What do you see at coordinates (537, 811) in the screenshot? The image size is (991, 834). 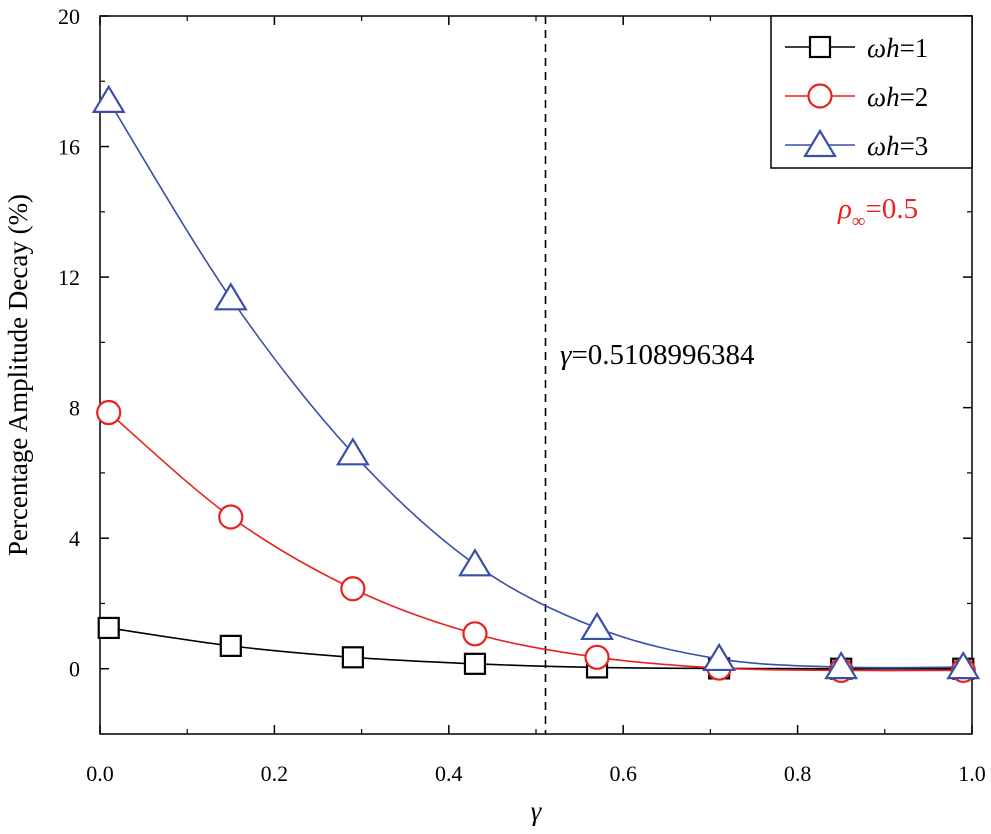 I see `x-axis-title: γ` at bounding box center [537, 811].